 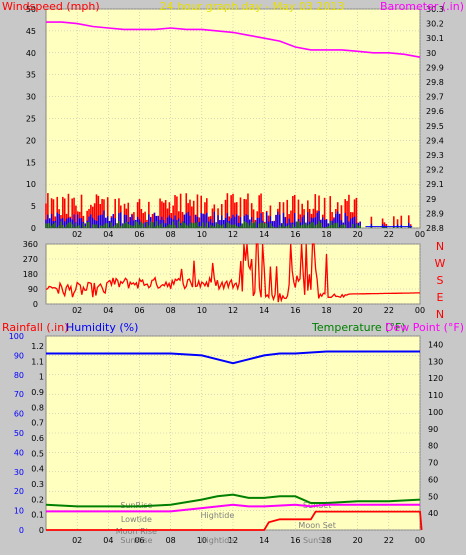 I want to click on temp-tick-label: 110, so click(x=435, y=395).